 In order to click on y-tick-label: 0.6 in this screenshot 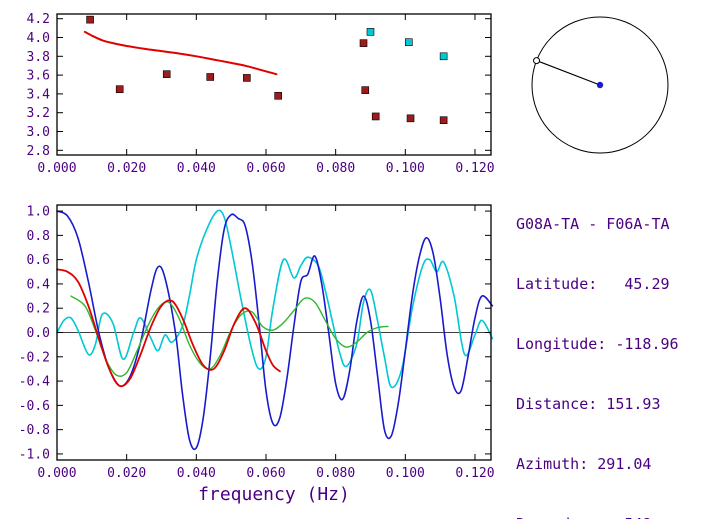, I will do `click(38, 260)`.